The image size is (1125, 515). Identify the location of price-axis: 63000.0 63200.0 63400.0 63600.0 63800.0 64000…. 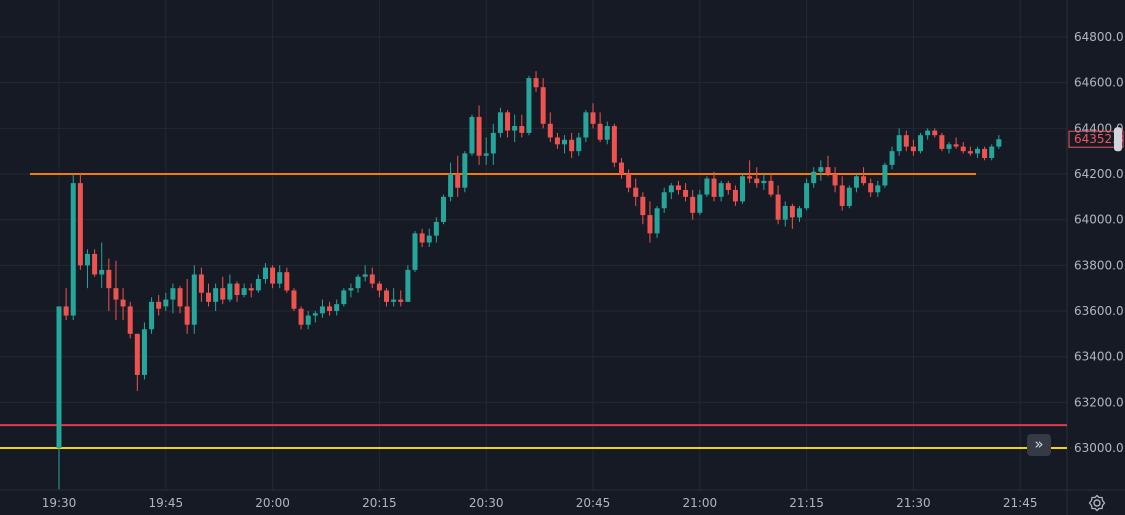
(1096, 242).